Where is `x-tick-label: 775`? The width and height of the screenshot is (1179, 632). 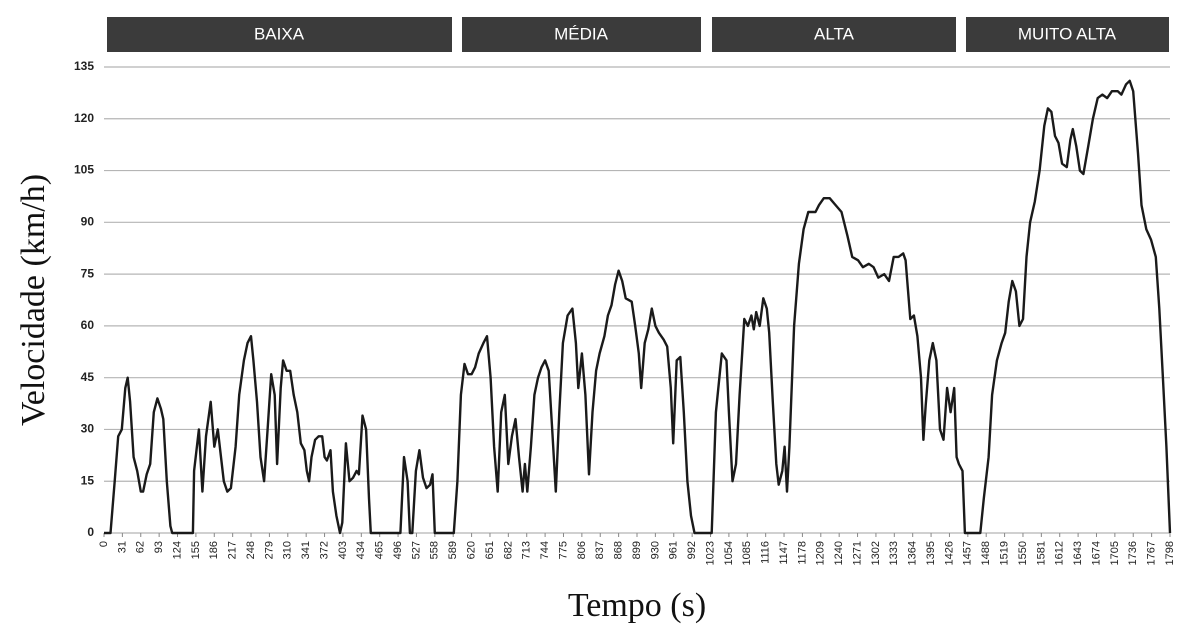 x-tick-label: 775 is located at coordinates (563, 550).